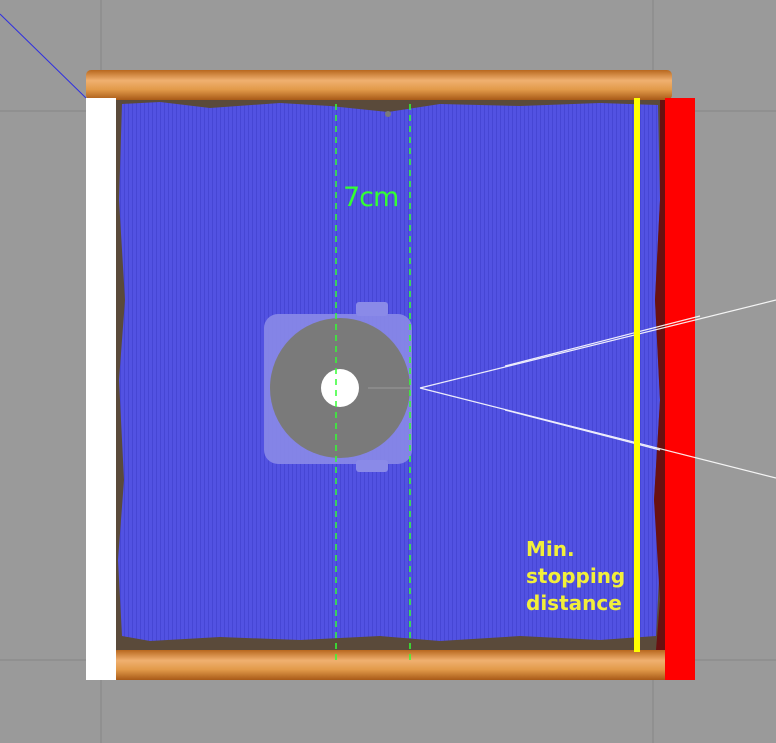 This screenshot has height=743, width=776. Describe the element at coordinates (550, 549) in the screenshot. I see `stopping-label-line-1: Min.` at that location.